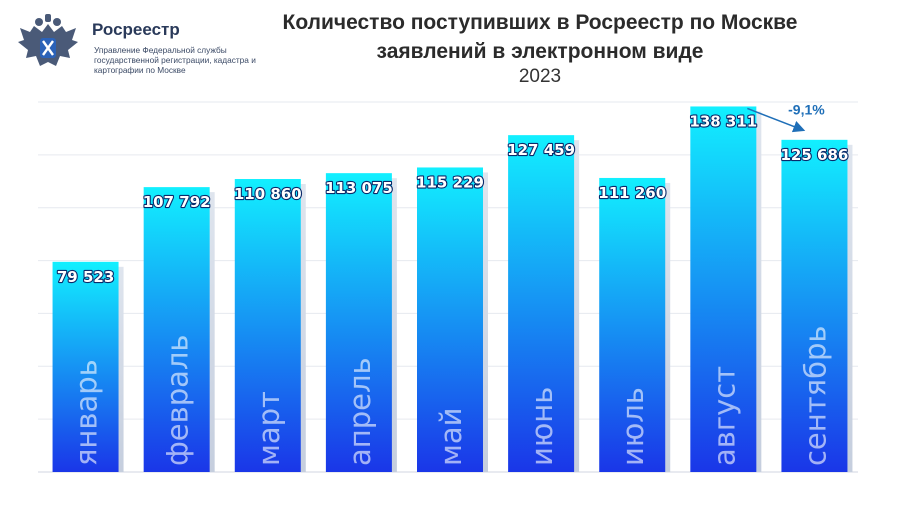 The height and width of the screenshot is (508, 900). What do you see at coordinates (776, 120) in the screenshot?
I see `change-arrow` at bounding box center [776, 120].